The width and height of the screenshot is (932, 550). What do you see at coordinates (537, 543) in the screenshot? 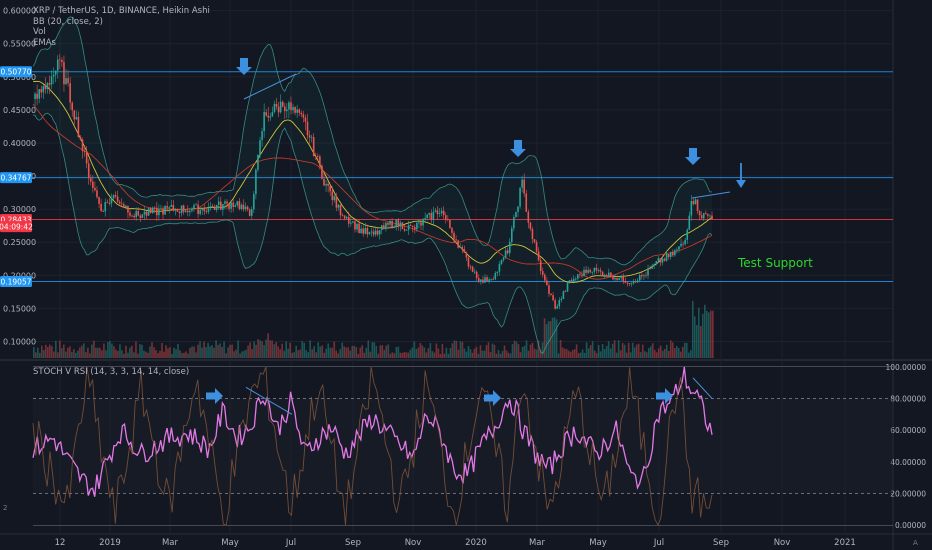
I see `x-tick-label-8: Mar` at bounding box center [537, 543].